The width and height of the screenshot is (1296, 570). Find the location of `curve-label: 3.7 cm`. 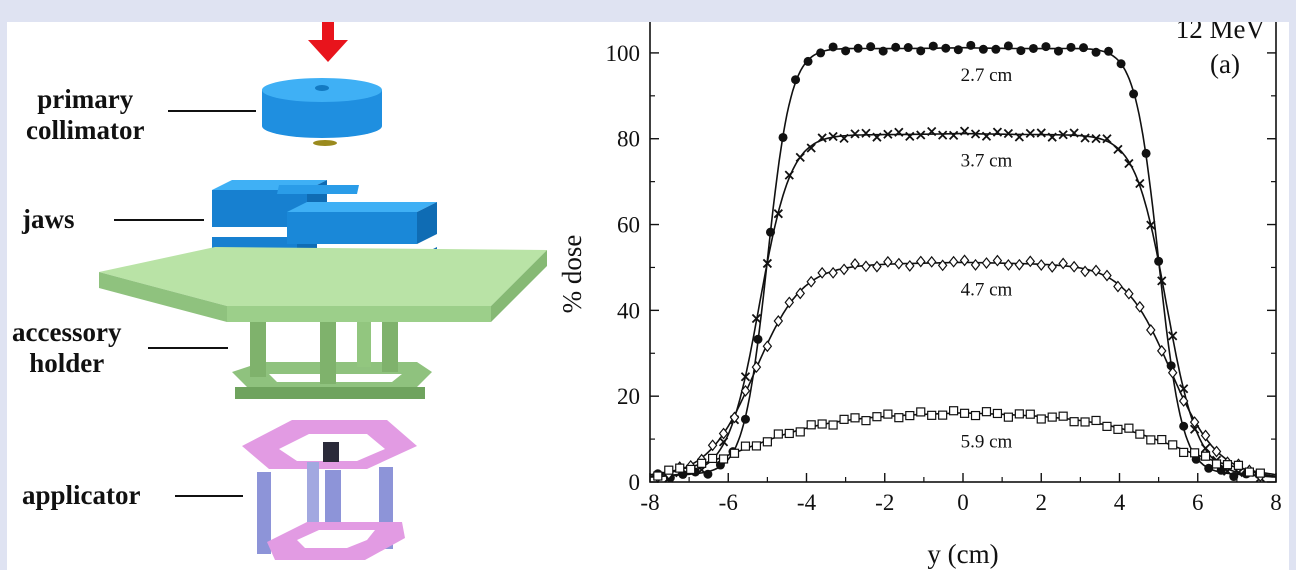

curve-label: 3.7 cm is located at coordinates (987, 161).